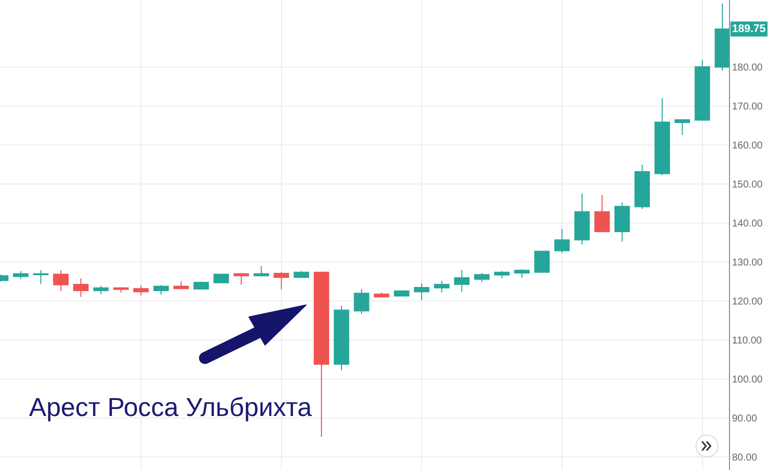 This screenshot has width=775, height=470. I want to click on y-tick-label: 130.00, so click(748, 263).